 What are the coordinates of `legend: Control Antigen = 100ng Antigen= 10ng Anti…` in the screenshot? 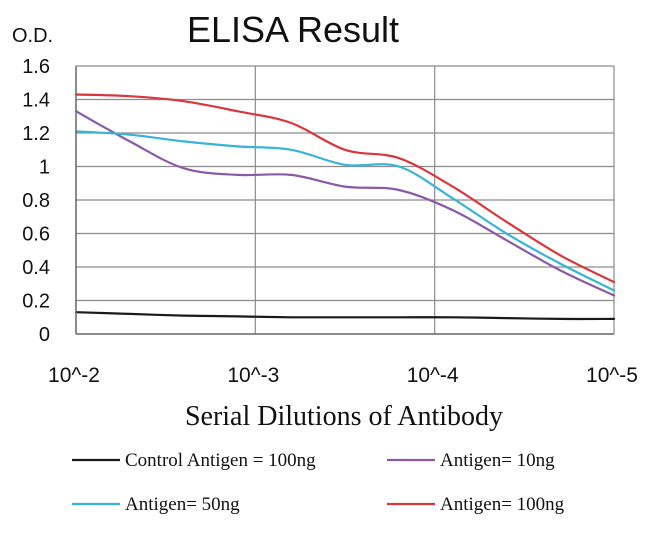 It's located at (318, 482).